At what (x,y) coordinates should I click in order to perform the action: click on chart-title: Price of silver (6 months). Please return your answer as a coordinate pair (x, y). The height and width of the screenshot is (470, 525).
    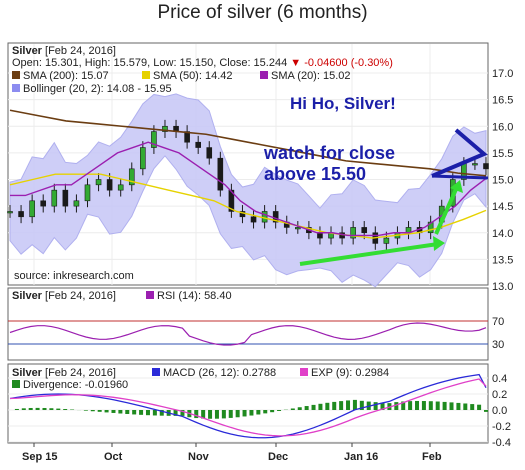
    Looking at the image, I should click on (262, 12).